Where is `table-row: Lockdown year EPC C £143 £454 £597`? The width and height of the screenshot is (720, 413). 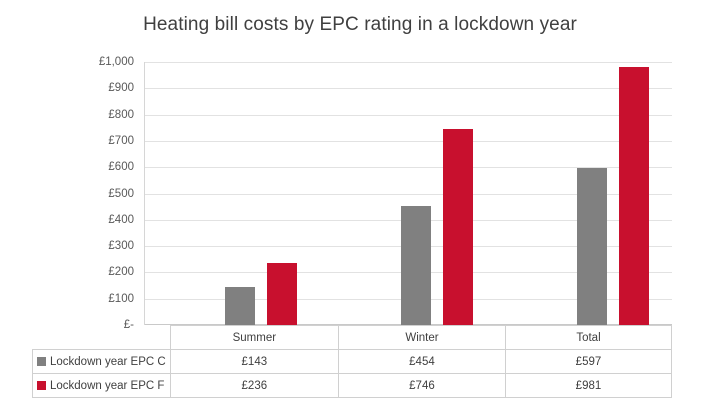 table-row: Lockdown year EPC C £143 £454 £597 is located at coordinates (352, 361).